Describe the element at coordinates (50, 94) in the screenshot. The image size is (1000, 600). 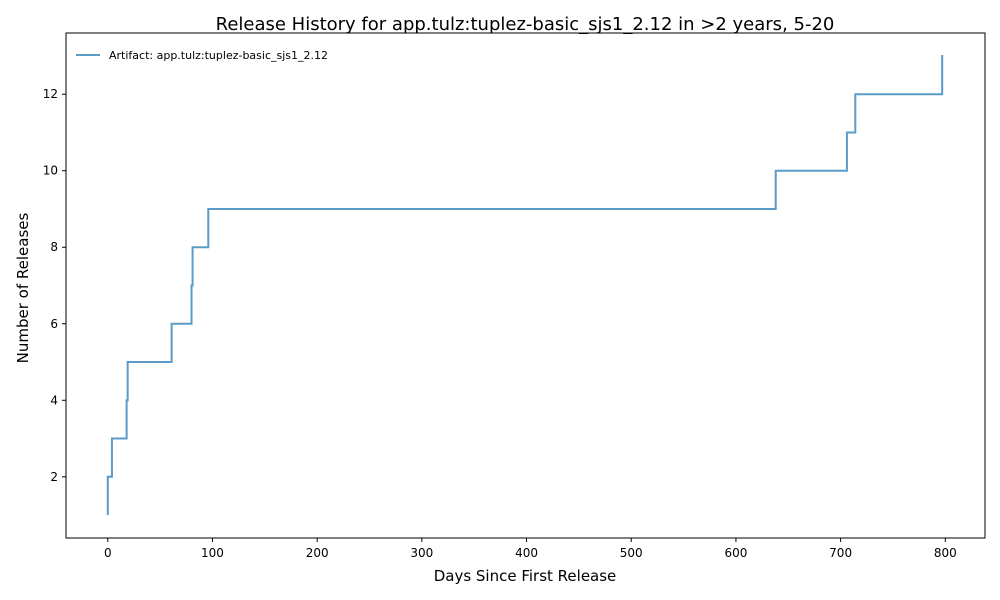
I see `y-tick-label: 12` at that location.